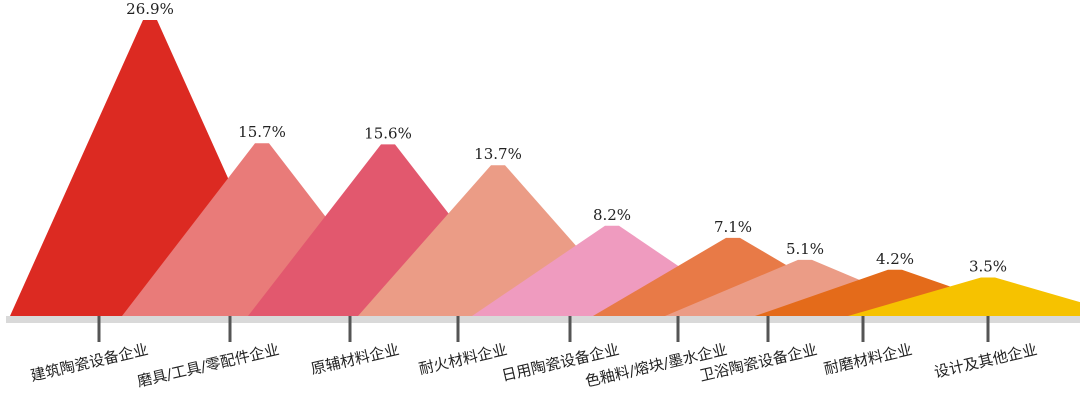 Image resolution: width=1080 pixels, height=416 pixels. I want to click on x-axis-ticks, so click(543, 329).